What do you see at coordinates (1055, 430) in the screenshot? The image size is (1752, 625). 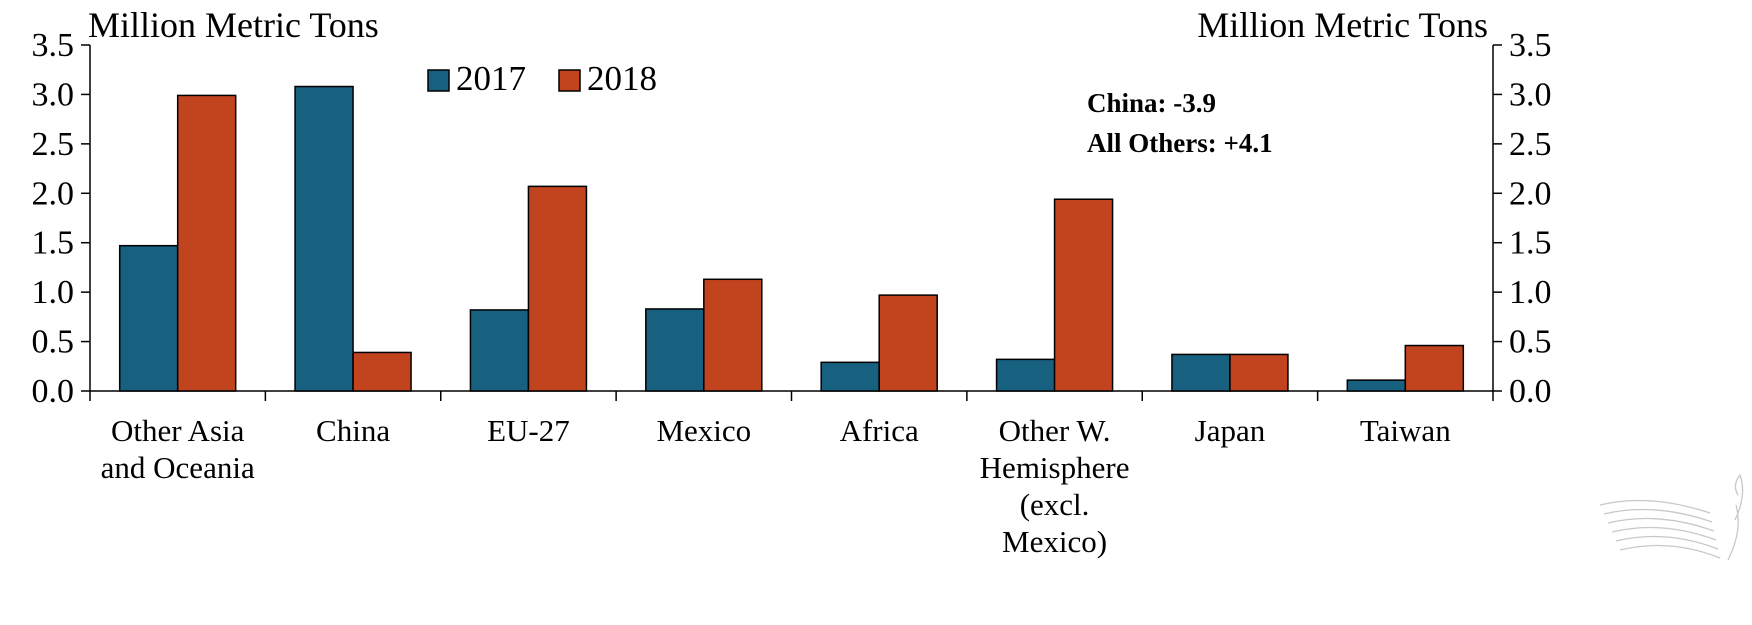 I see `x-category-label: Other W.` at bounding box center [1055, 430].